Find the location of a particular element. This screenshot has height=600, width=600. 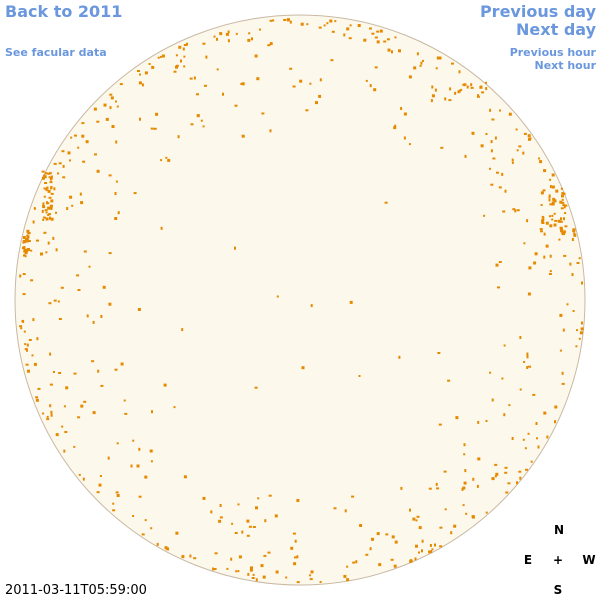

previous-hour-link: Previous hour is located at coordinates (553, 52).